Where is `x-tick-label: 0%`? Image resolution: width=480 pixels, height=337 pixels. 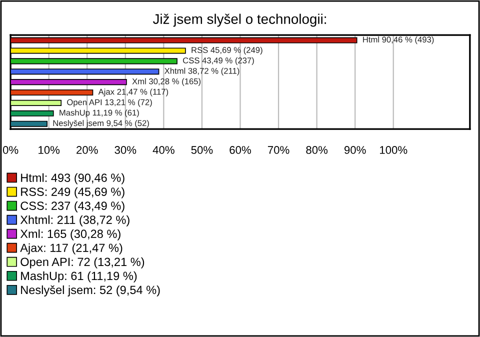
x-tick-label: 0% is located at coordinates (10, 150).